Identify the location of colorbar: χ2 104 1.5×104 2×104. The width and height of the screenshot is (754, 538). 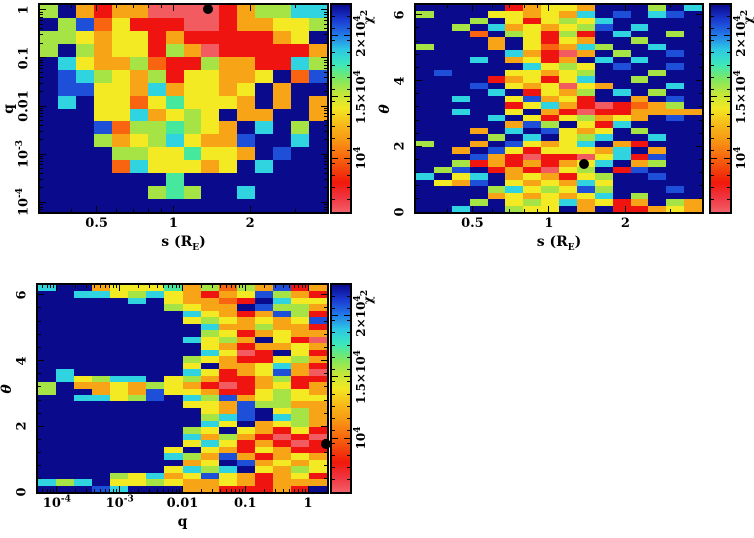
(731, 108).